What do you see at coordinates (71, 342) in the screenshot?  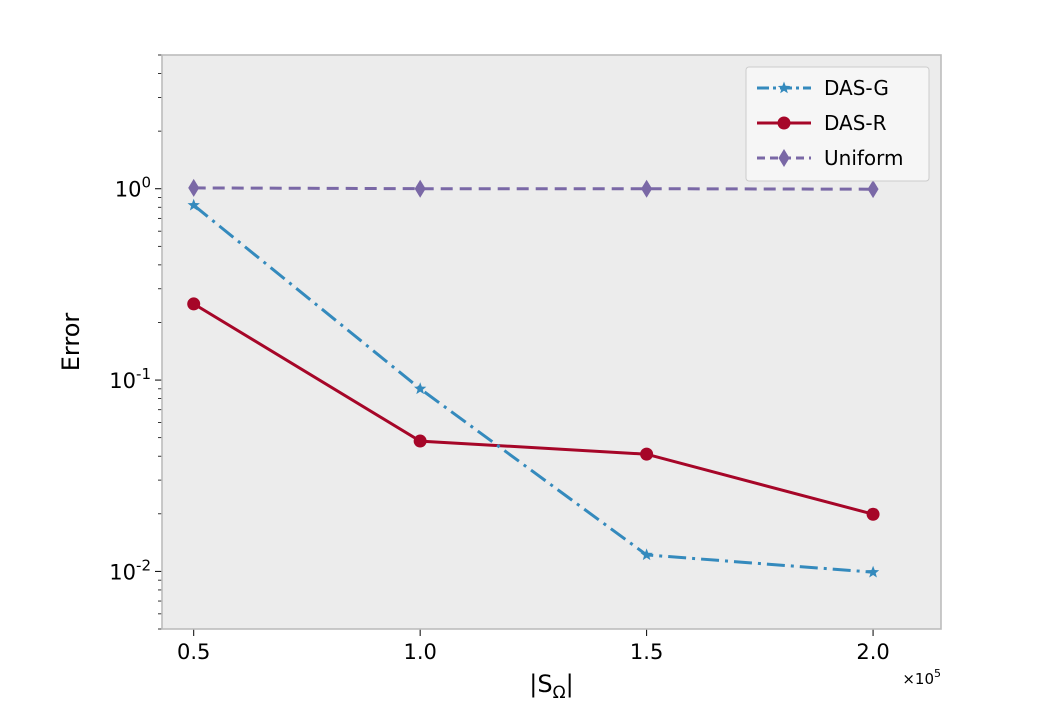 I see `y-axis-label: Error` at bounding box center [71, 342].